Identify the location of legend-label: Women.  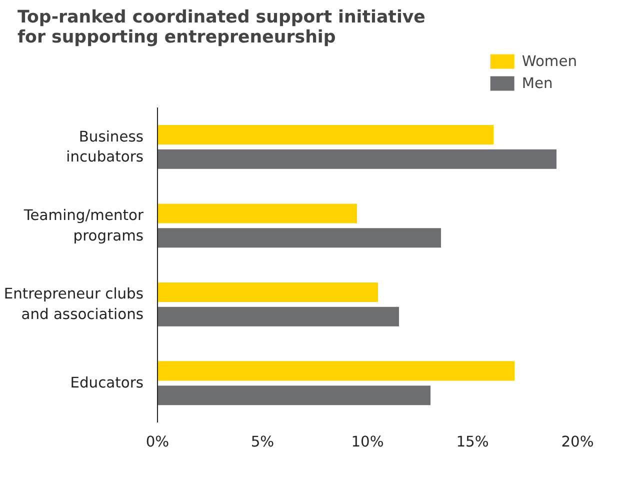
(549, 61).